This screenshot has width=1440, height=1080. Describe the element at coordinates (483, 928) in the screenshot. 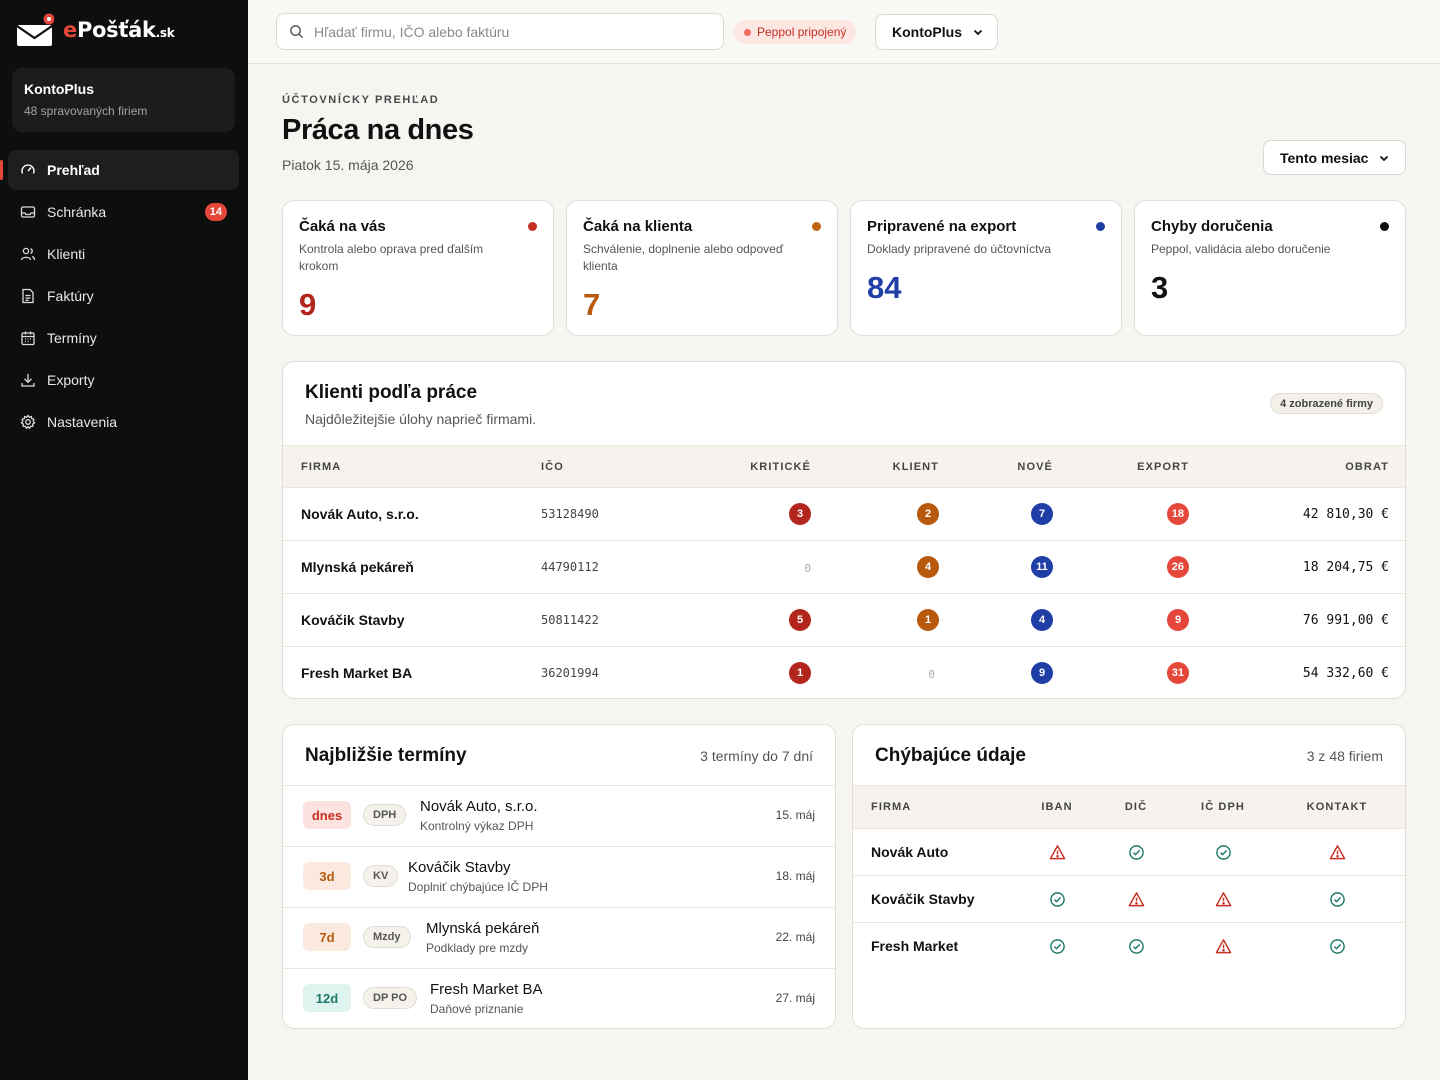

I see `deadline-firm: Mlynská pekáreň` at that location.